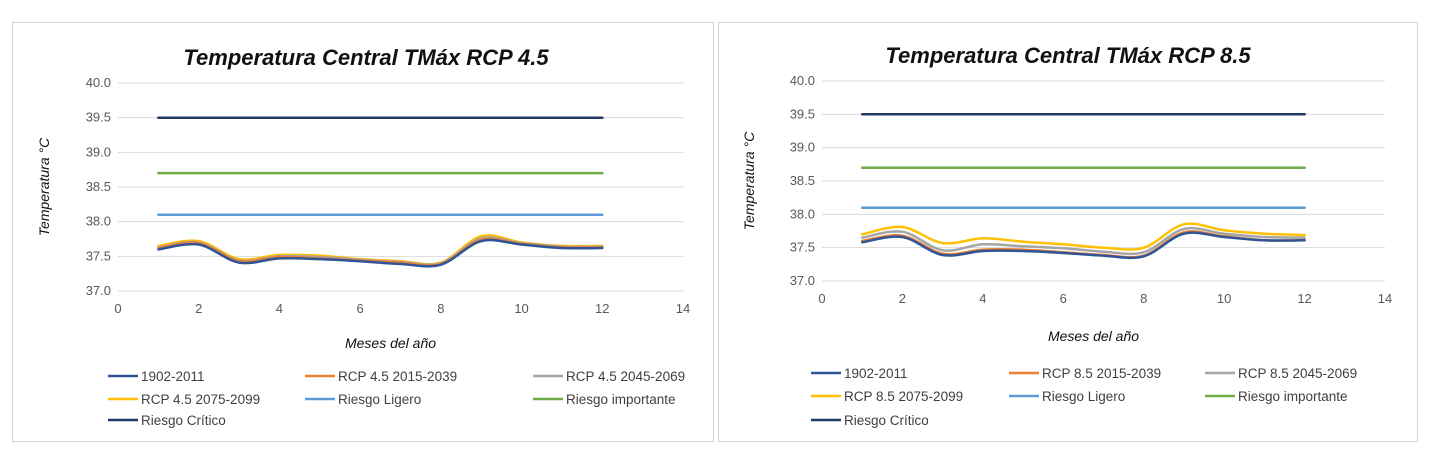 The height and width of the screenshot is (468, 1430). What do you see at coordinates (625, 376) in the screenshot?
I see `legend-label: RCP 4.5 2045-2069` at bounding box center [625, 376].